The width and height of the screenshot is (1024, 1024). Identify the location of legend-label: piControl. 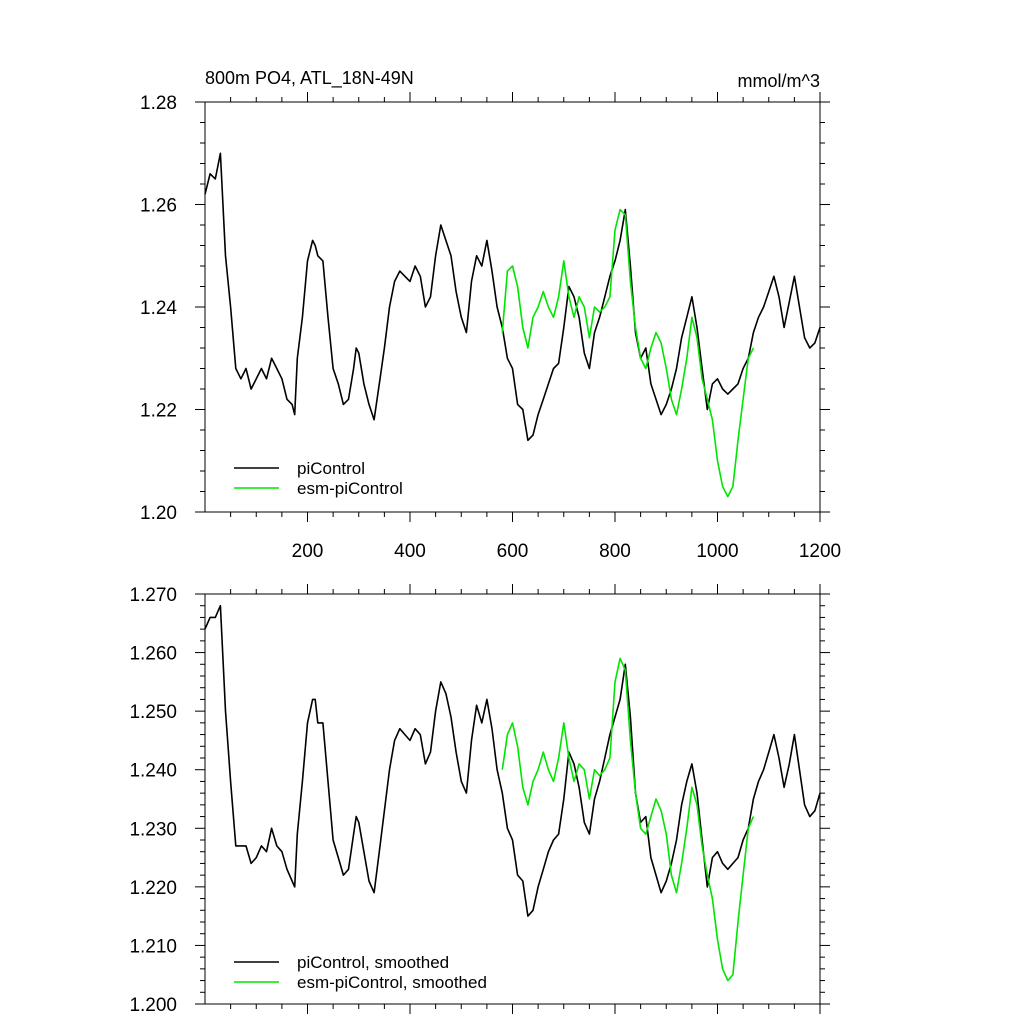
(331, 468).